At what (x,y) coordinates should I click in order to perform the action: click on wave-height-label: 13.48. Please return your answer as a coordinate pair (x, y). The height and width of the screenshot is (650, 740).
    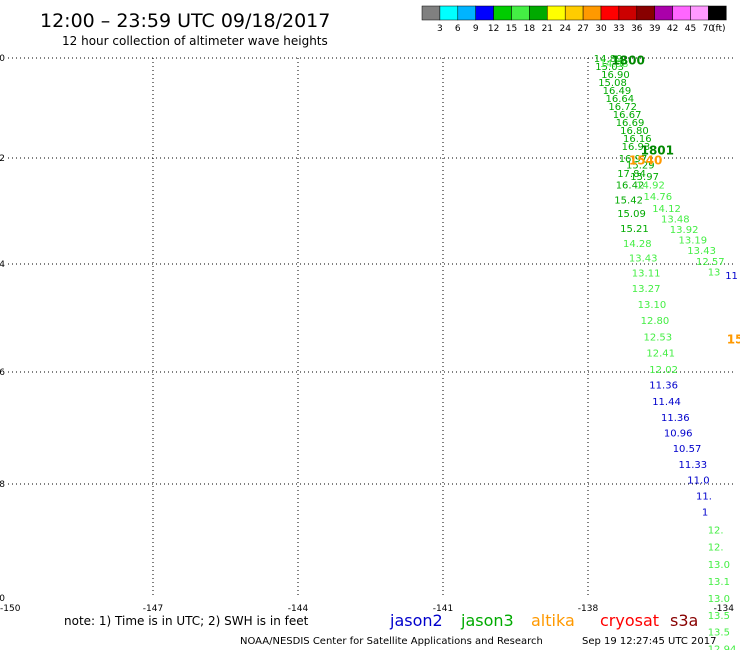
    Looking at the image, I should click on (675, 219).